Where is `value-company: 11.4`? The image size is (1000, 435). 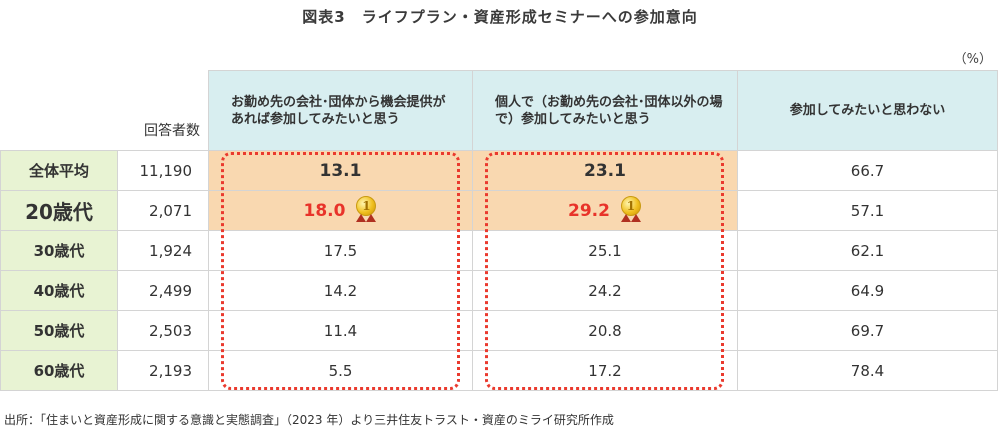 value-company: 11.4 is located at coordinates (340, 330).